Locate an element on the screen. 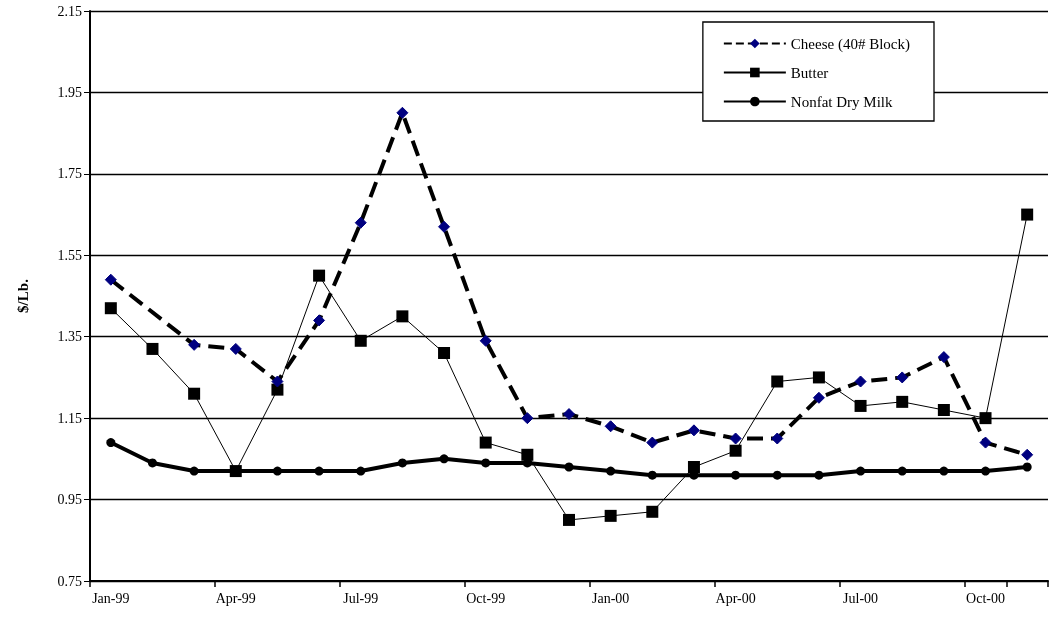 The image size is (1052, 628). x-tick-label: Oct-00 is located at coordinates (985, 598).